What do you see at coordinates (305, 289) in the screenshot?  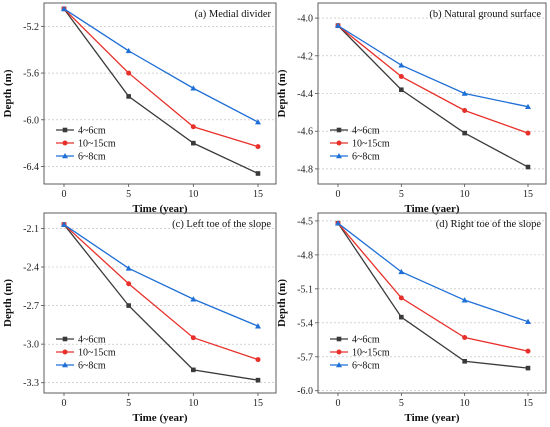 I see `panel-d-y-tick-label: -5.1` at bounding box center [305, 289].